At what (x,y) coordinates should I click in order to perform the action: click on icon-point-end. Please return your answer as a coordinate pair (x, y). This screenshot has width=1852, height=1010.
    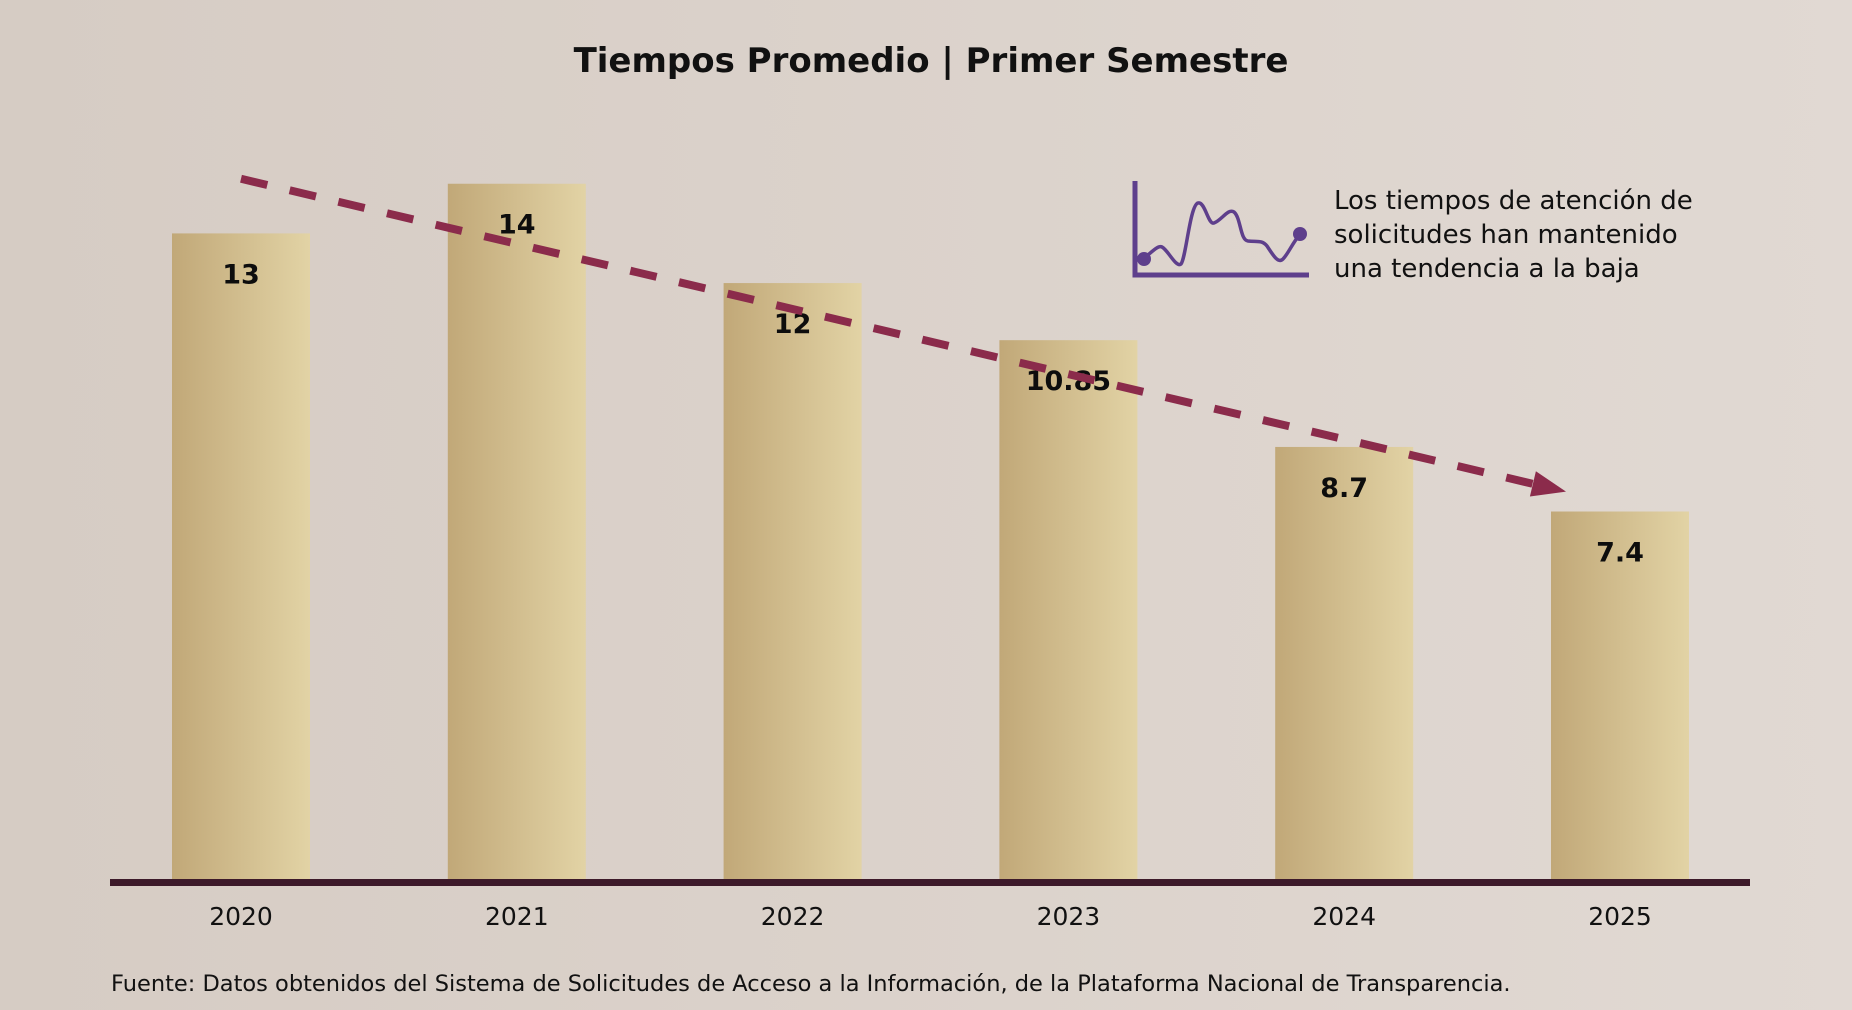
    Looking at the image, I should click on (1300, 234).